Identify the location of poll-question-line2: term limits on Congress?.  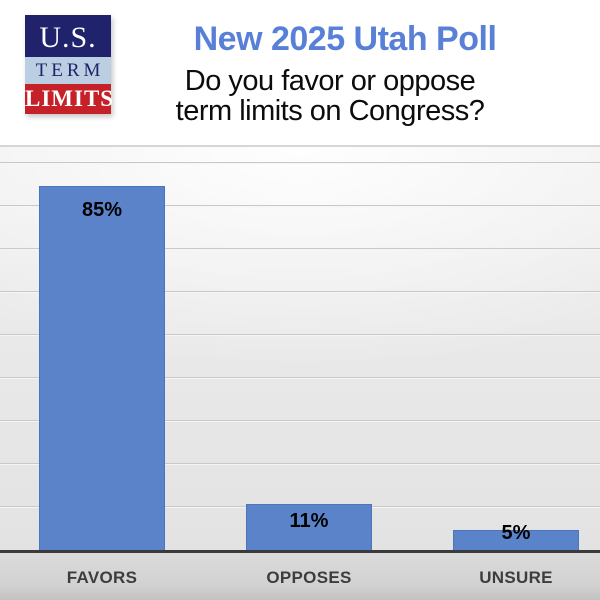
(330, 111).